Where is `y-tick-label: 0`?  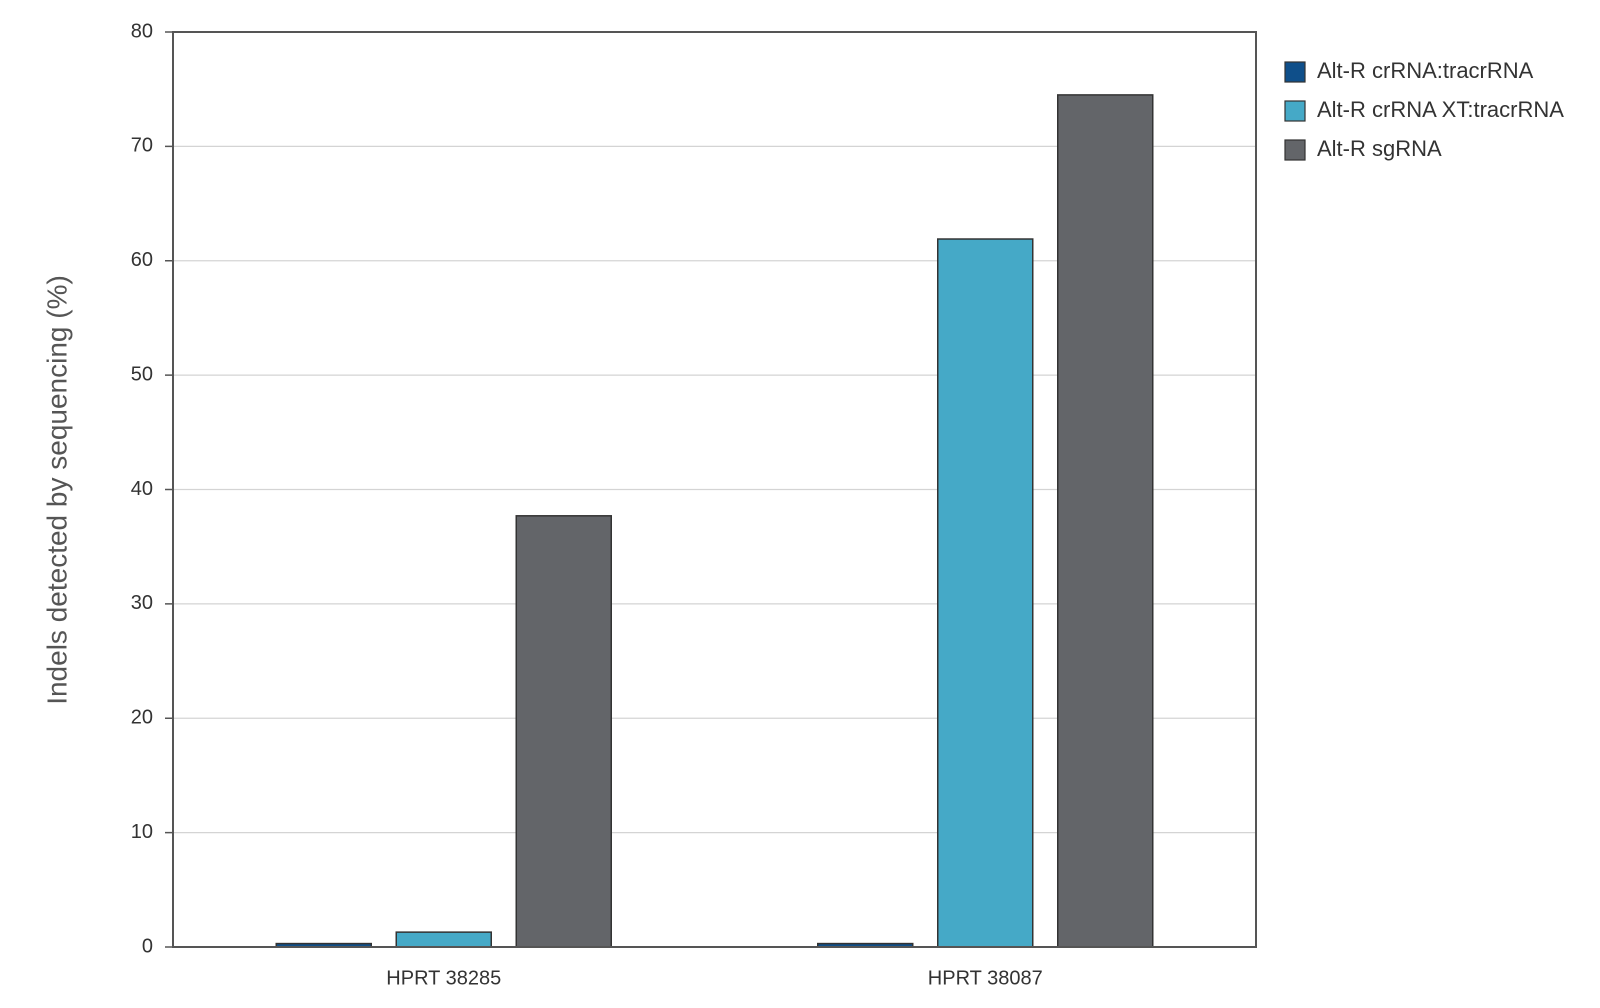
y-tick-label: 0 is located at coordinates (147, 946).